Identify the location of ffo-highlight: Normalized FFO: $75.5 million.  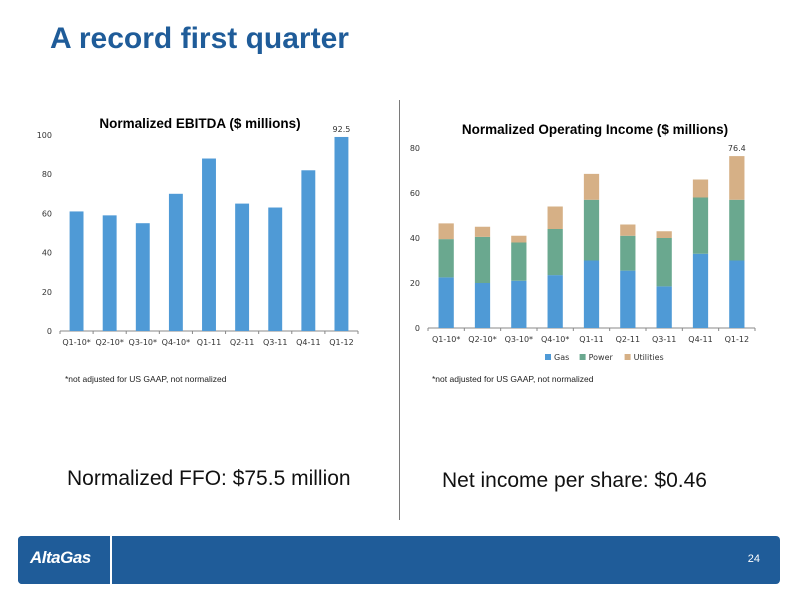
(209, 478).